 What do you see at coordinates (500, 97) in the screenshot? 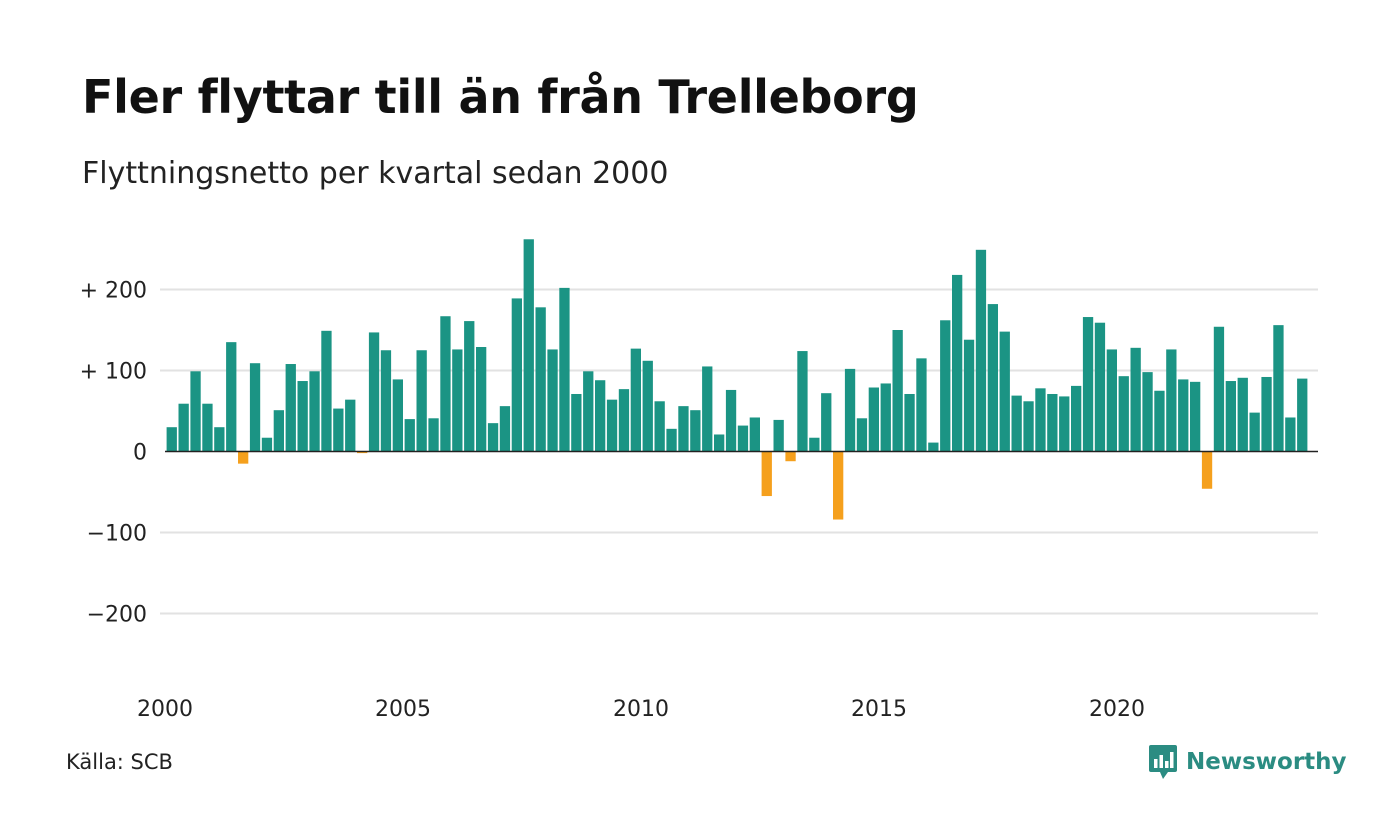
I see `chart-title: Fler flyttar till än från Trelleborg` at bounding box center [500, 97].